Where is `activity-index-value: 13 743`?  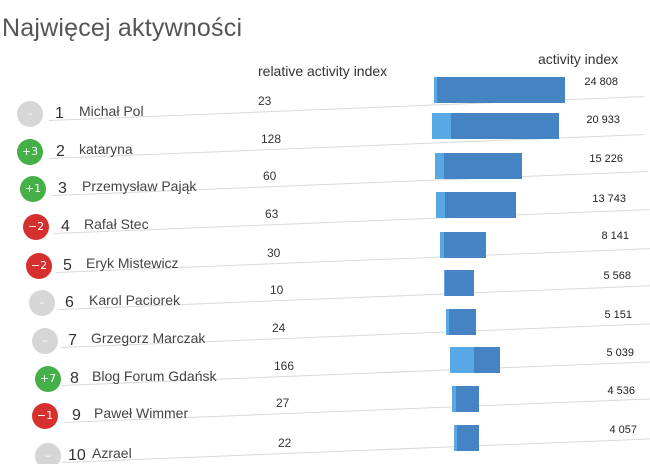 activity-index-value: 13 743 is located at coordinates (609, 199).